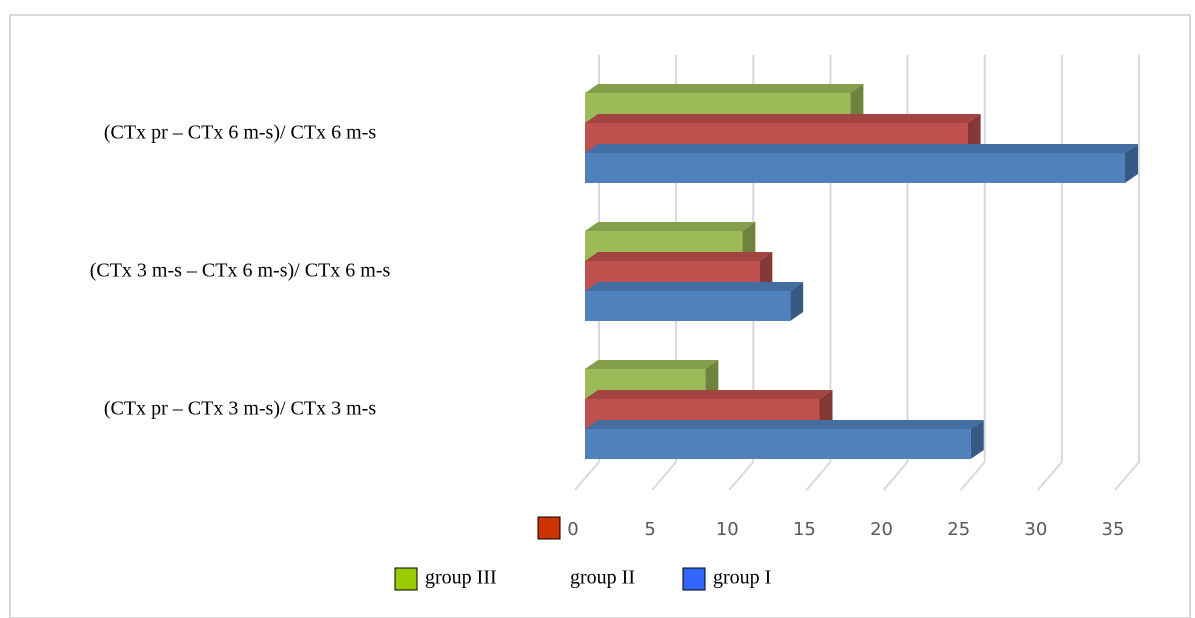 Image resolution: width=1195 pixels, height=618 pixels. I want to click on legend-label: group I, so click(742, 578).